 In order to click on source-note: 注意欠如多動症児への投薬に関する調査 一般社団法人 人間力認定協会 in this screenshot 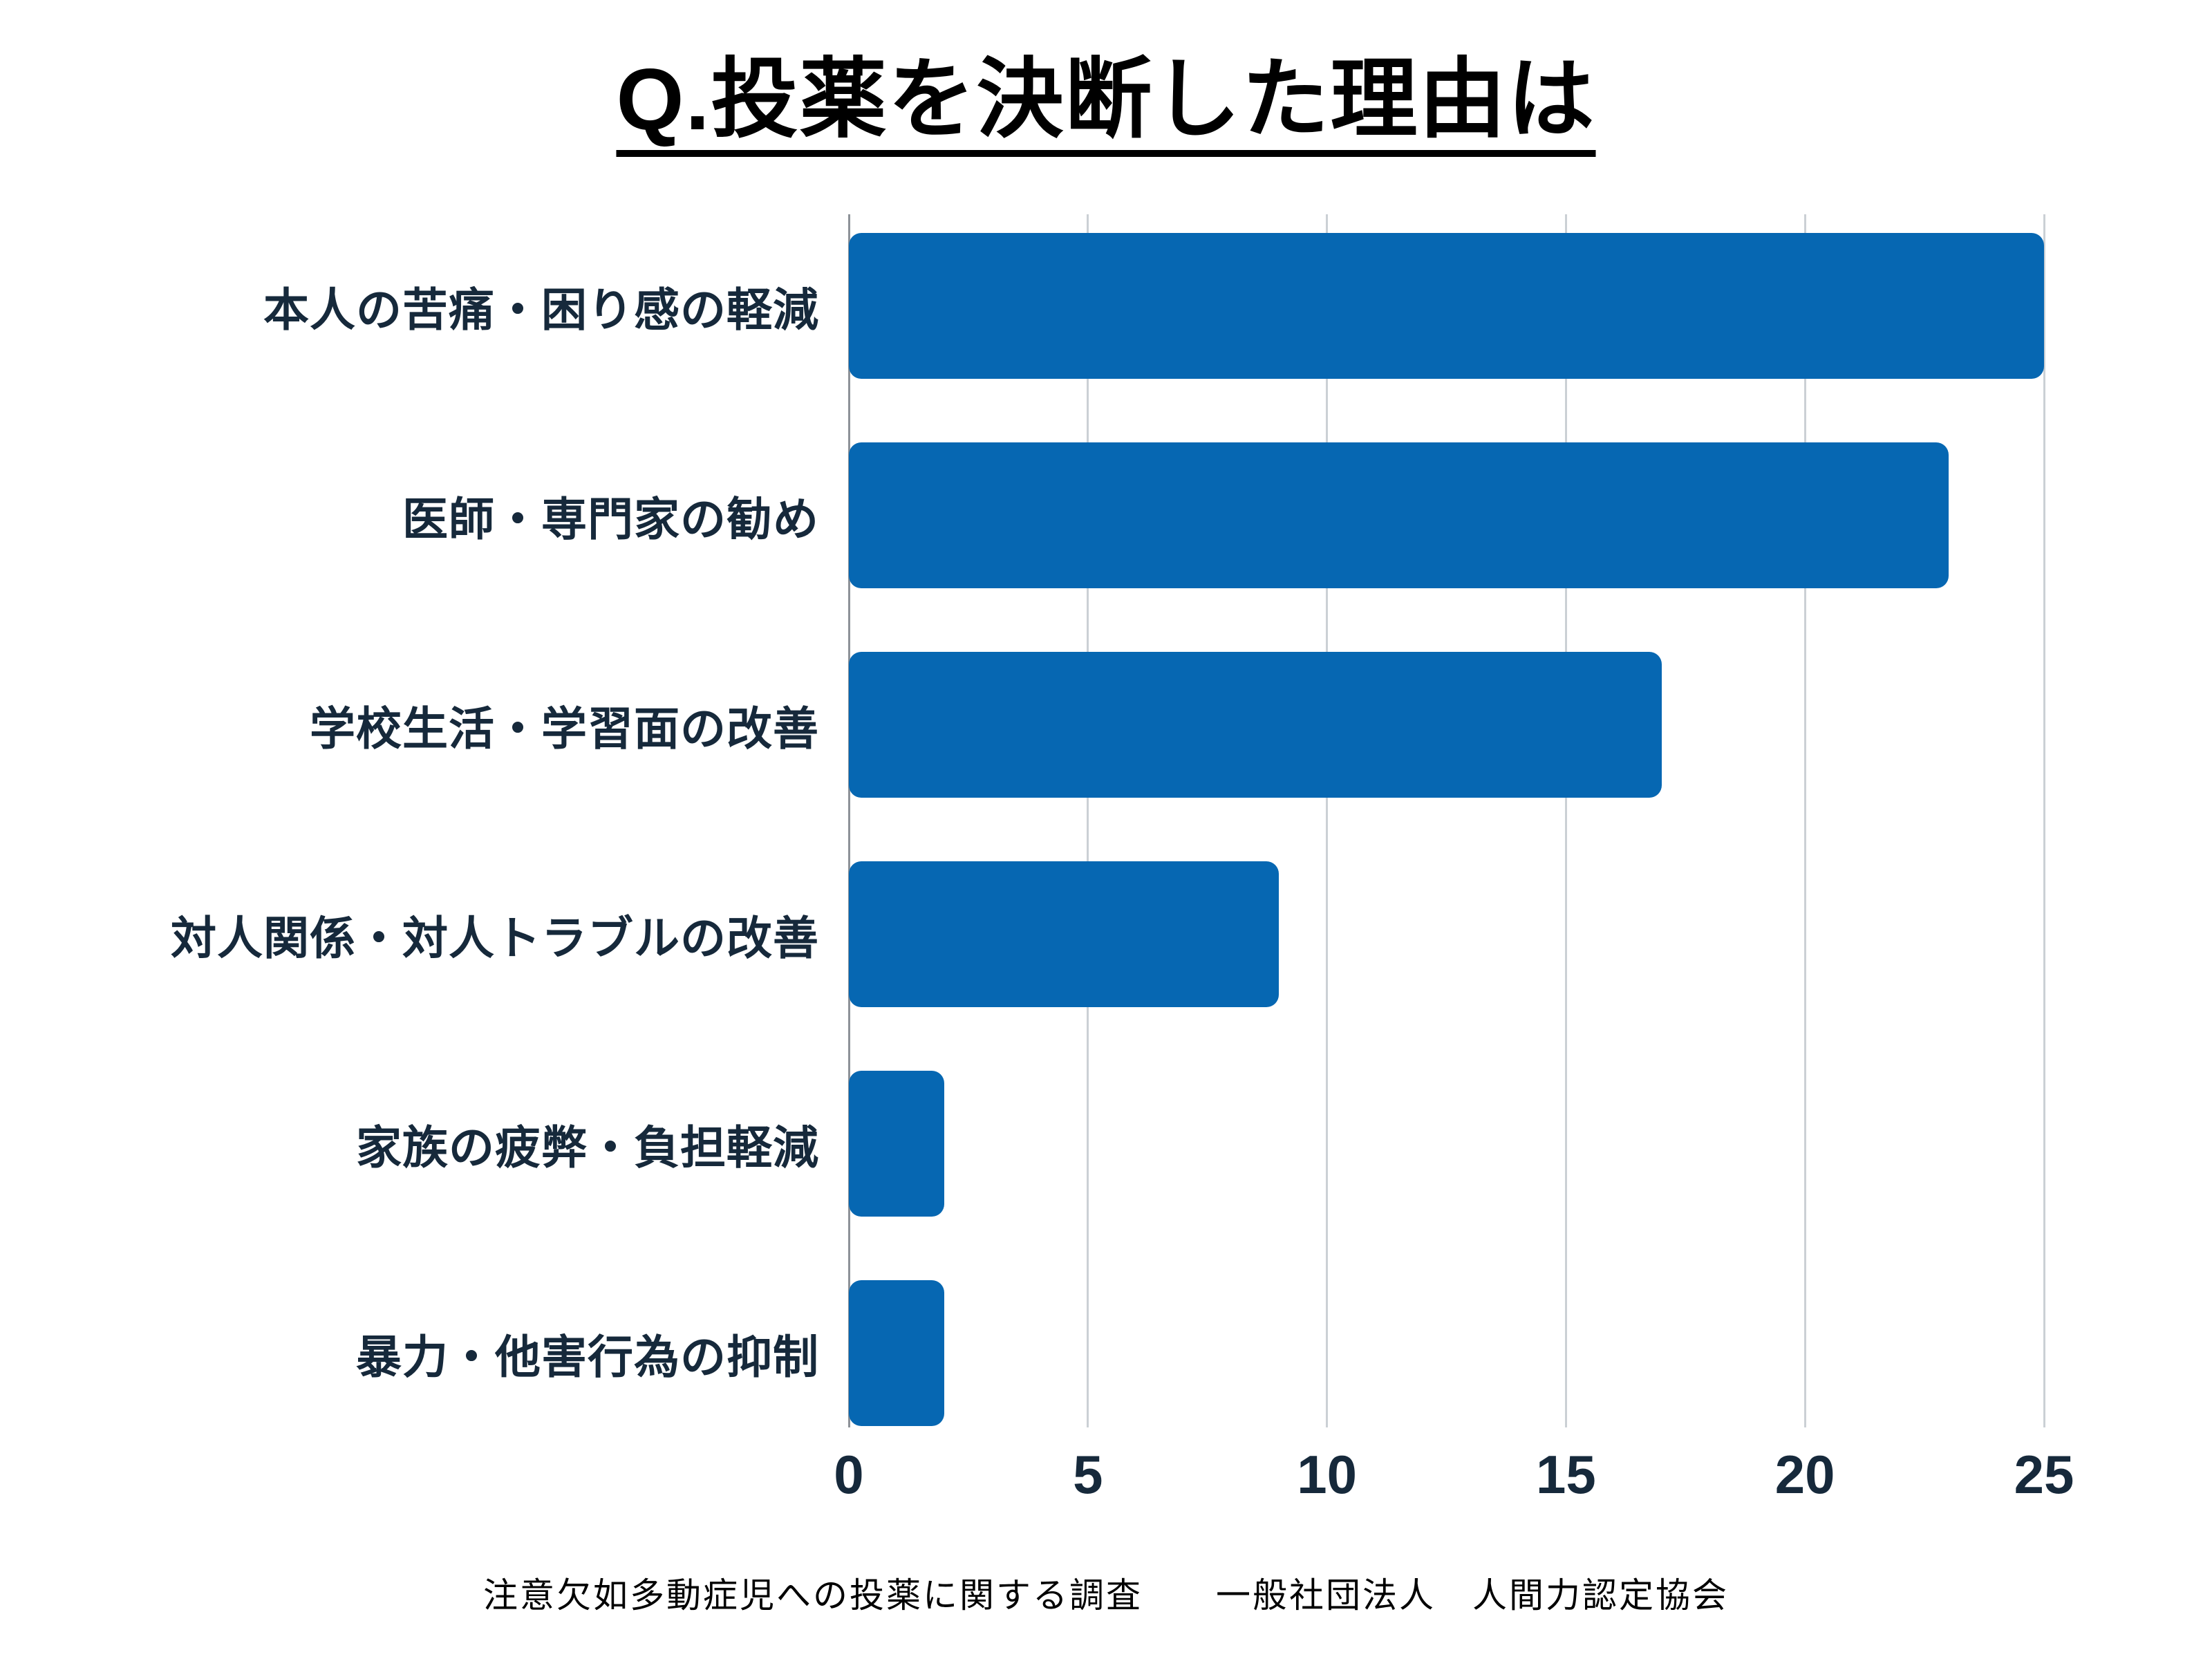, I will do `click(1106, 1596)`.